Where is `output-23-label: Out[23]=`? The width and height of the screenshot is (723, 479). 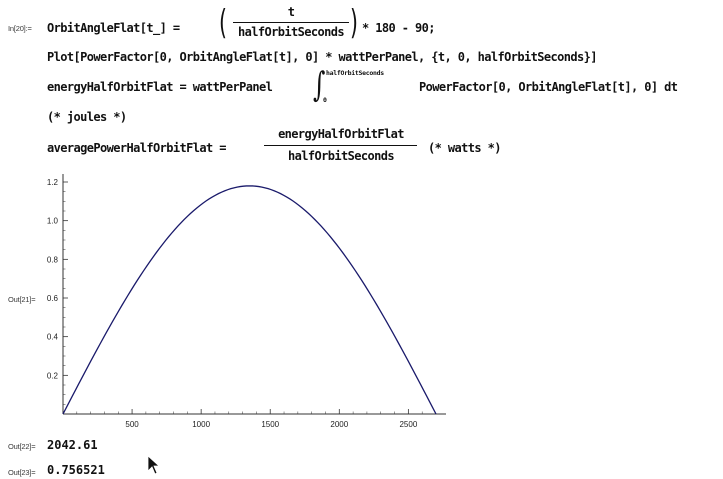 output-23-label: Out[23]= is located at coordinates (22, 472).